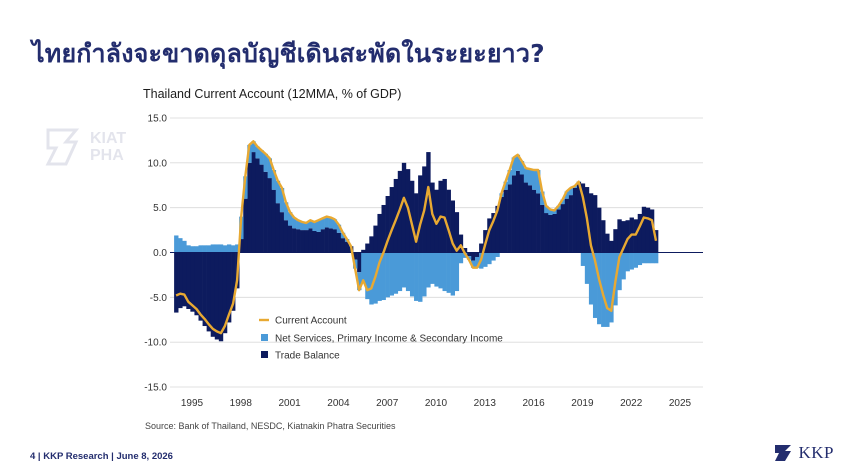  What do you see at coordinates (155, 343) in the screenshot?
I see `y-tick-label: -10.0` at bounding box center [155, 343].